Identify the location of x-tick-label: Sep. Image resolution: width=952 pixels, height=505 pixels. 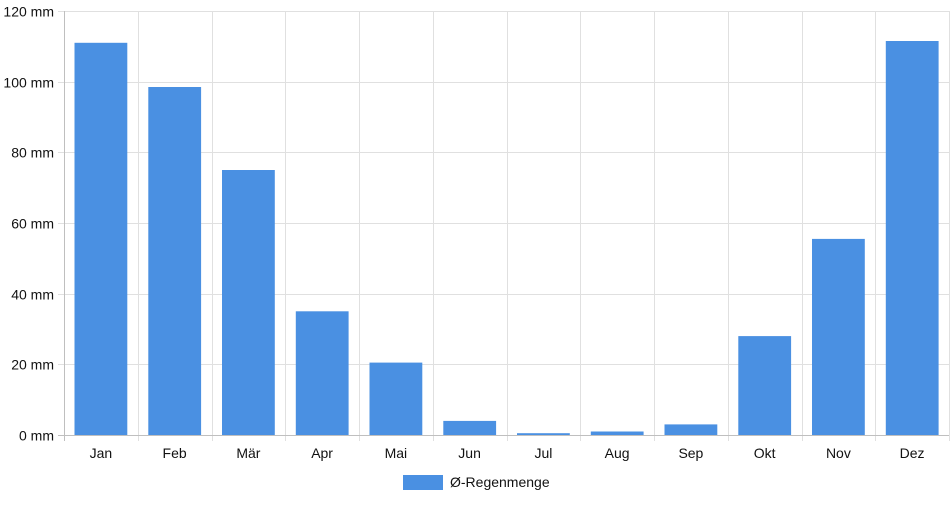
(690, 453).